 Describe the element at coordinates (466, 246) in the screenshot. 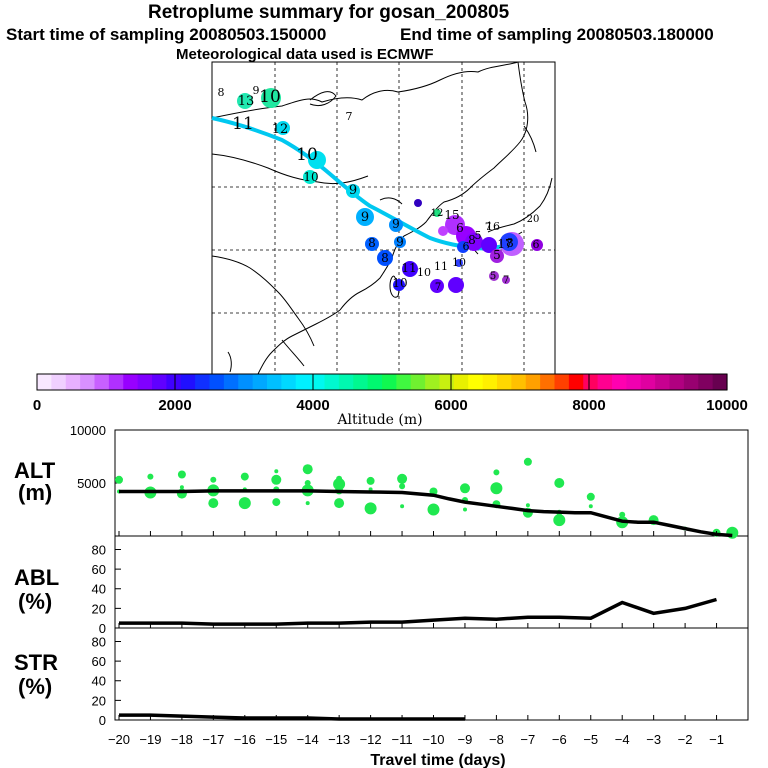

I see `cluster-label: 6` at that location.